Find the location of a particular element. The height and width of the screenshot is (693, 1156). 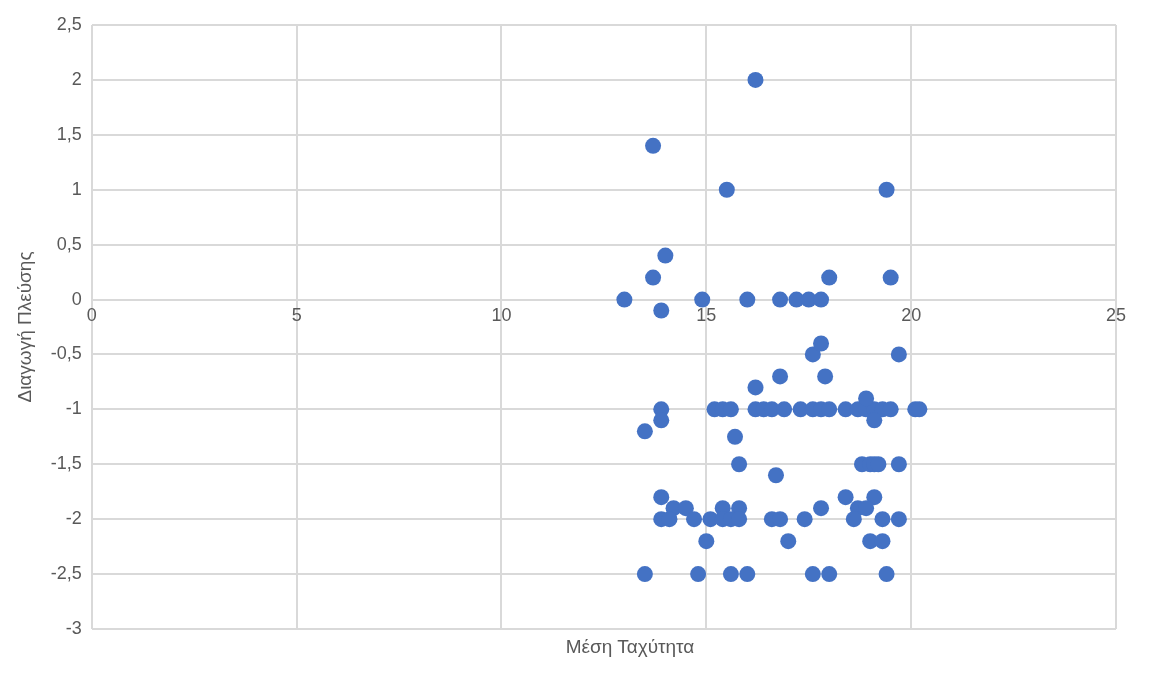

x-tick-label: 25 is located at coordinates (1116, 315).